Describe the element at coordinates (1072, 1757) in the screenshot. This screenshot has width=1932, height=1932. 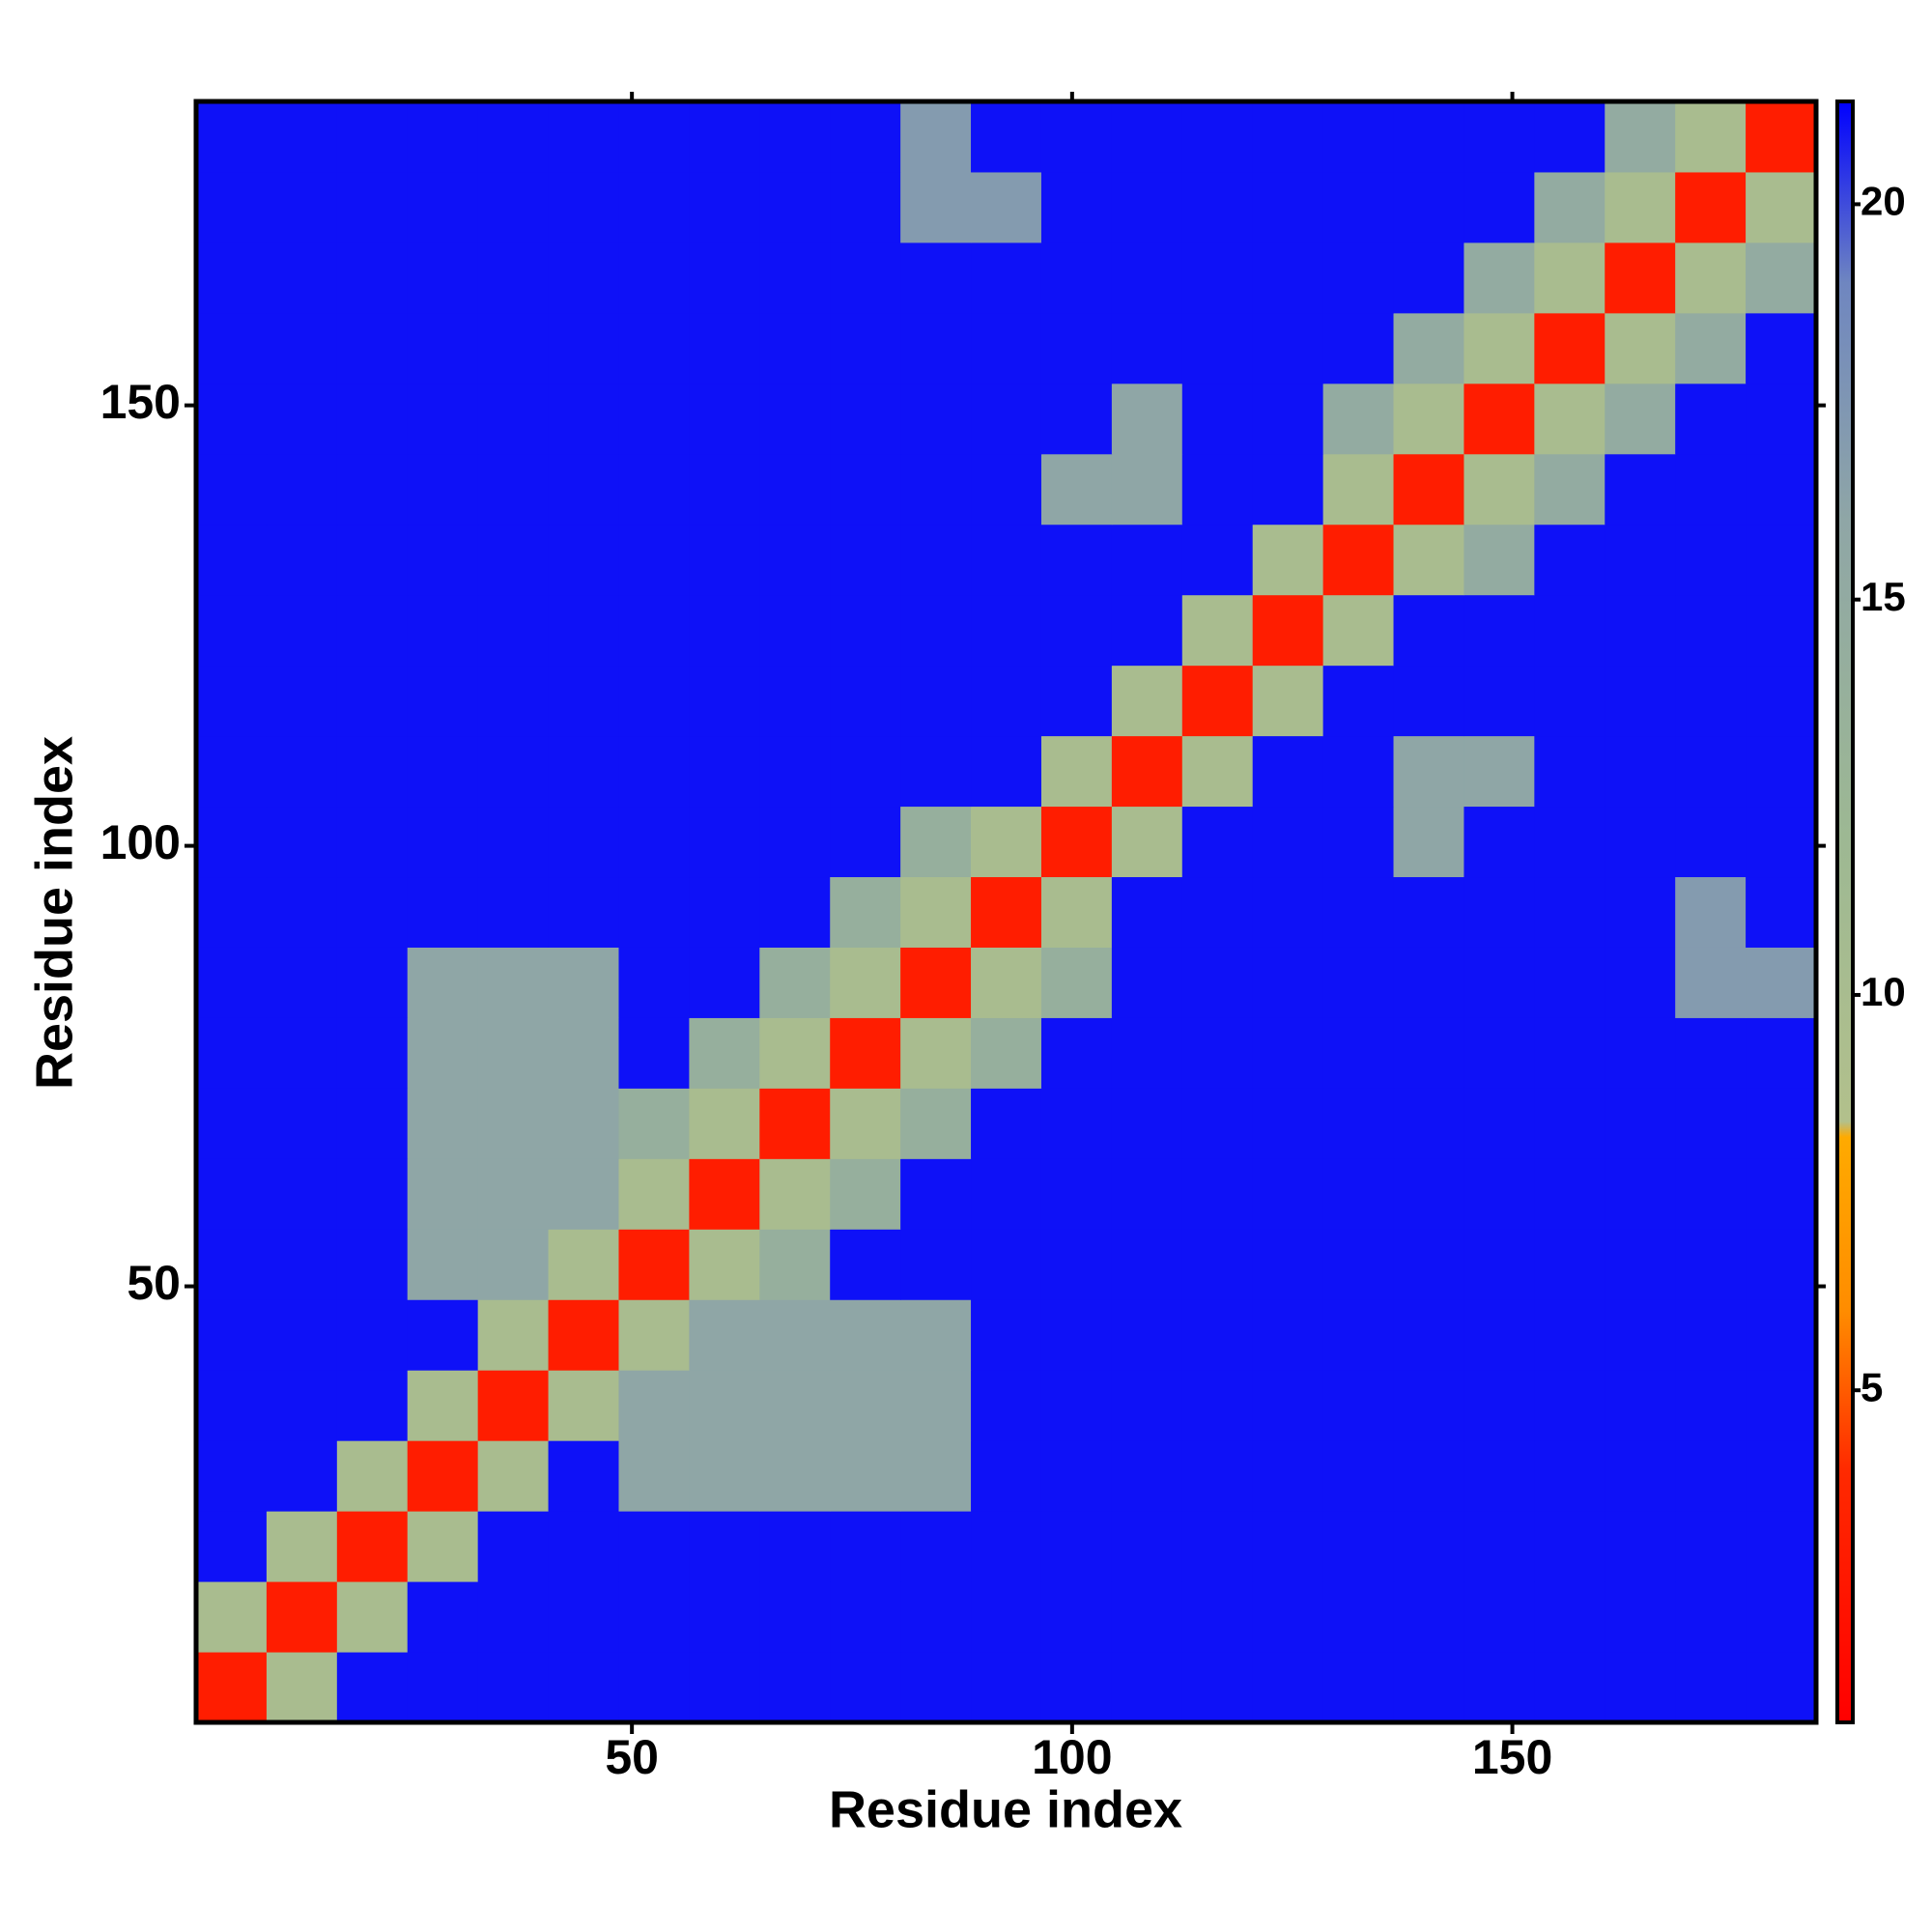
I see `x-tick-label: 100` at that location.